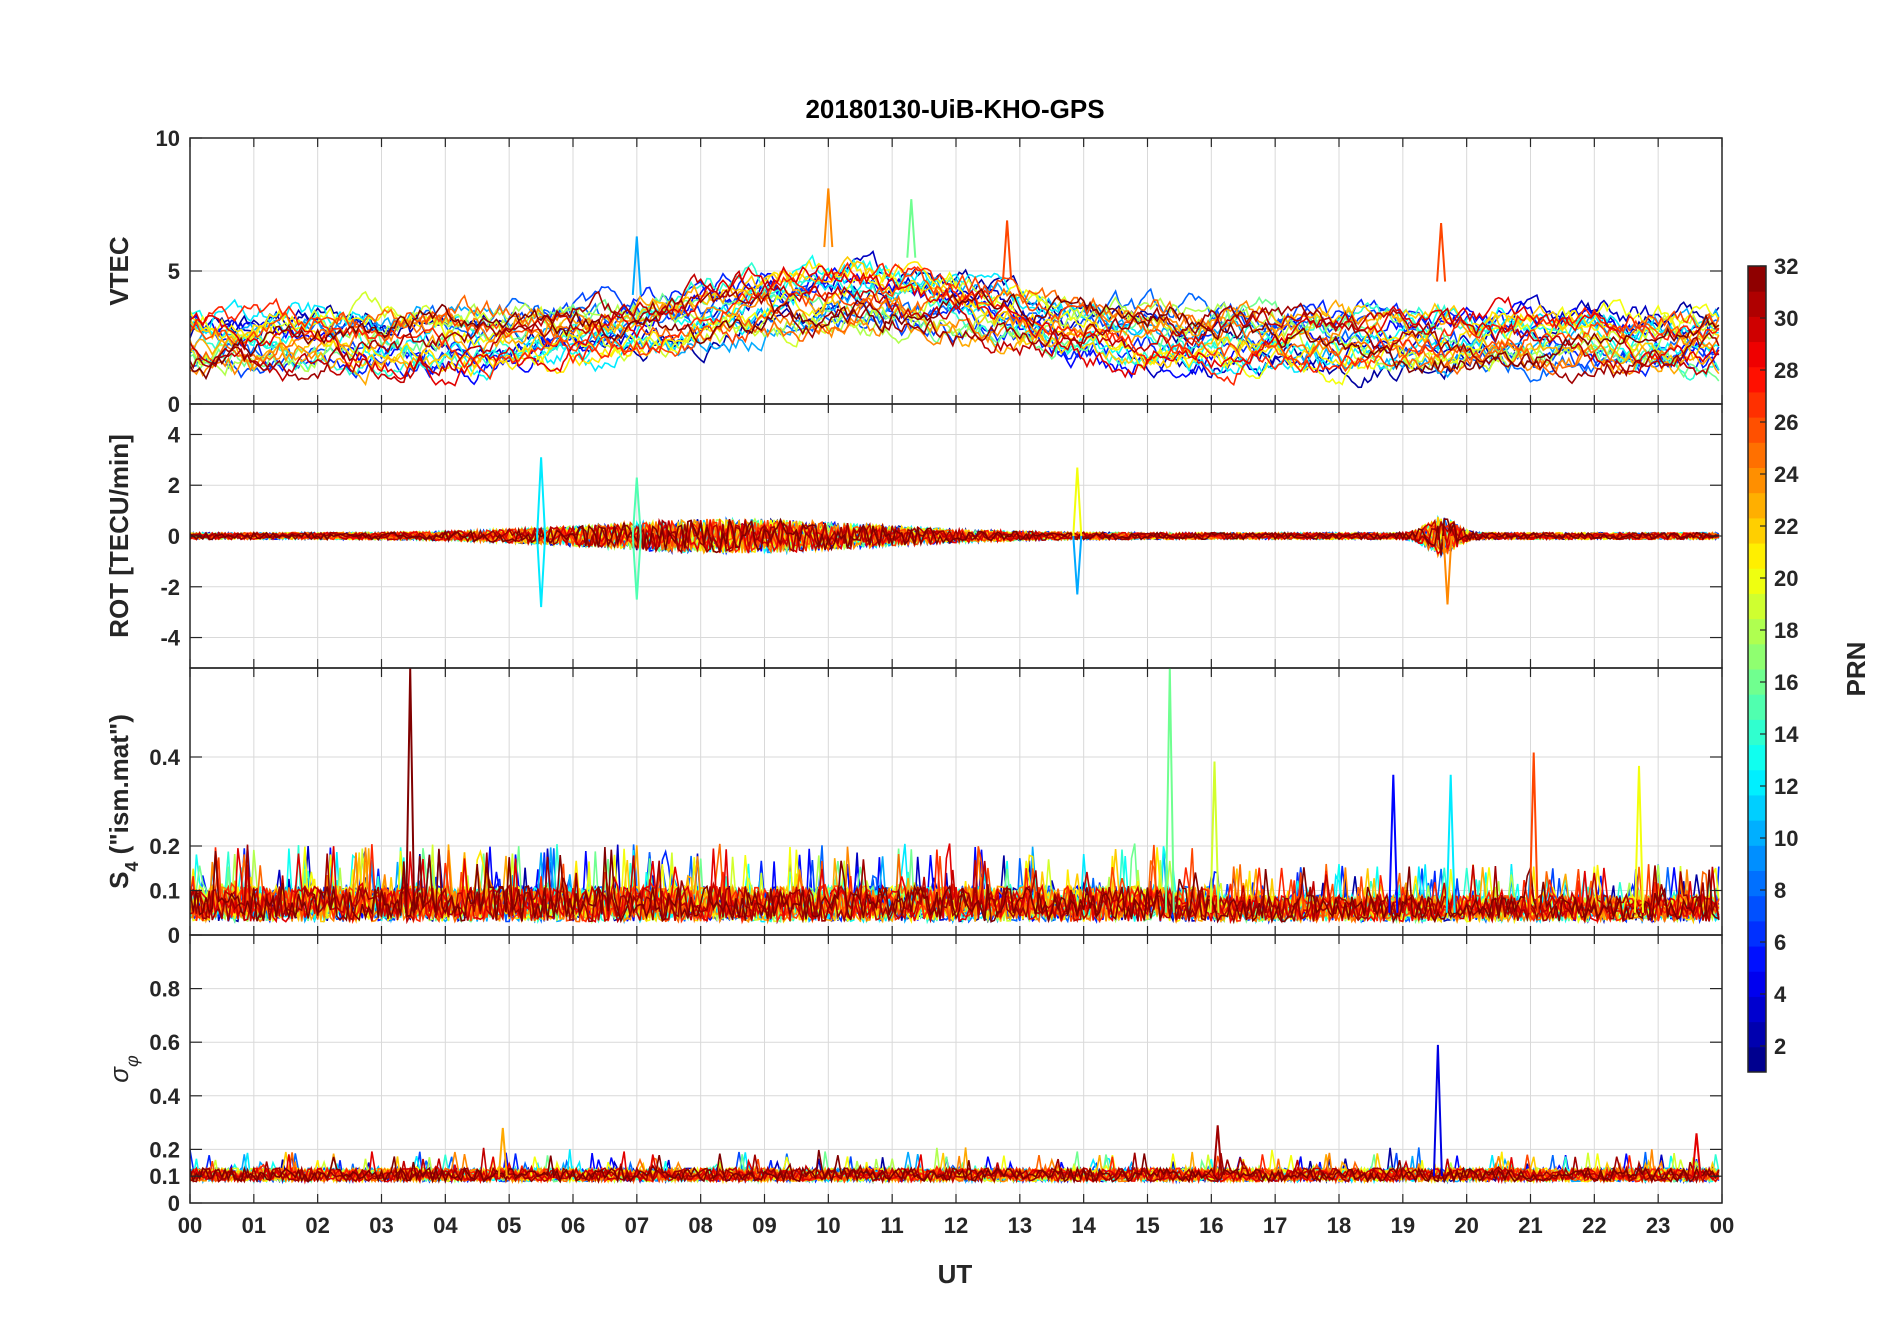 This screenshot has height=1330, width=1902. I want to click on chart-title: 20180130-UiB-KHO-GPS, so click(954, 109).